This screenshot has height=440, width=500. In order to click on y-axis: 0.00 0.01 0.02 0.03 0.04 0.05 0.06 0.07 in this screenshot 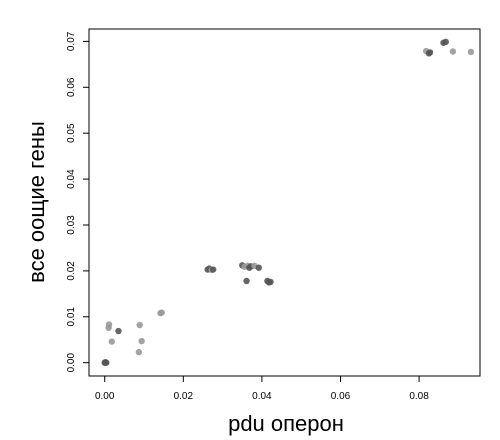, I will do `click(77, 201)`.